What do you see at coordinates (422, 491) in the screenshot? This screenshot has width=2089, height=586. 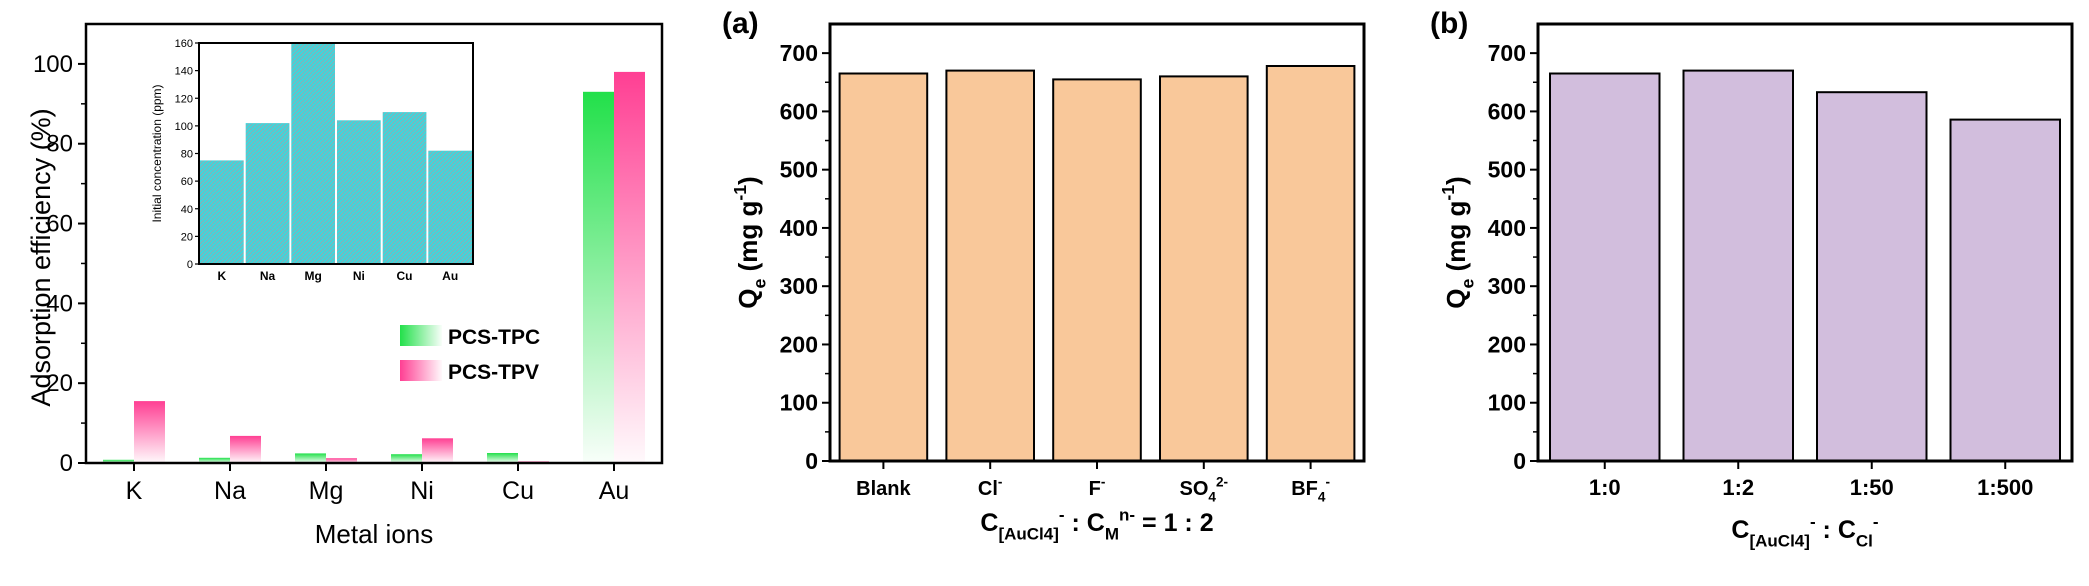 I see `x-tick-label-ni: Ni` at bounding box center [422, 491].